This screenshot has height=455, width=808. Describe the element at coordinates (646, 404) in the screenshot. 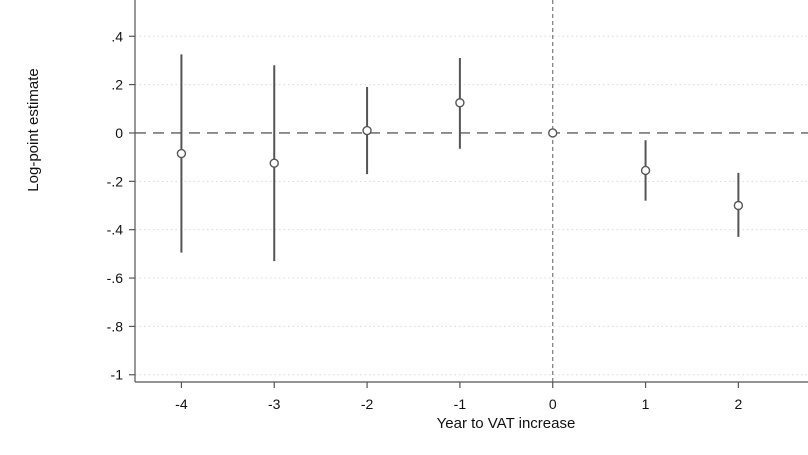

I see `x-tick-label: 1` at that location.